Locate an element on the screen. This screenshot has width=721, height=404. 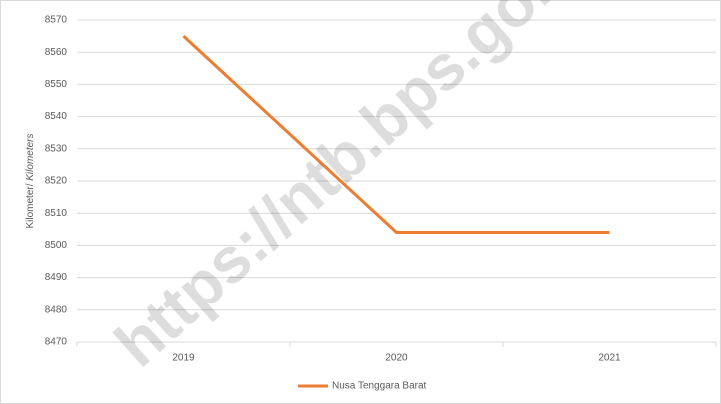
x-tick-label: 2019 is located at coordinates (183, 358).